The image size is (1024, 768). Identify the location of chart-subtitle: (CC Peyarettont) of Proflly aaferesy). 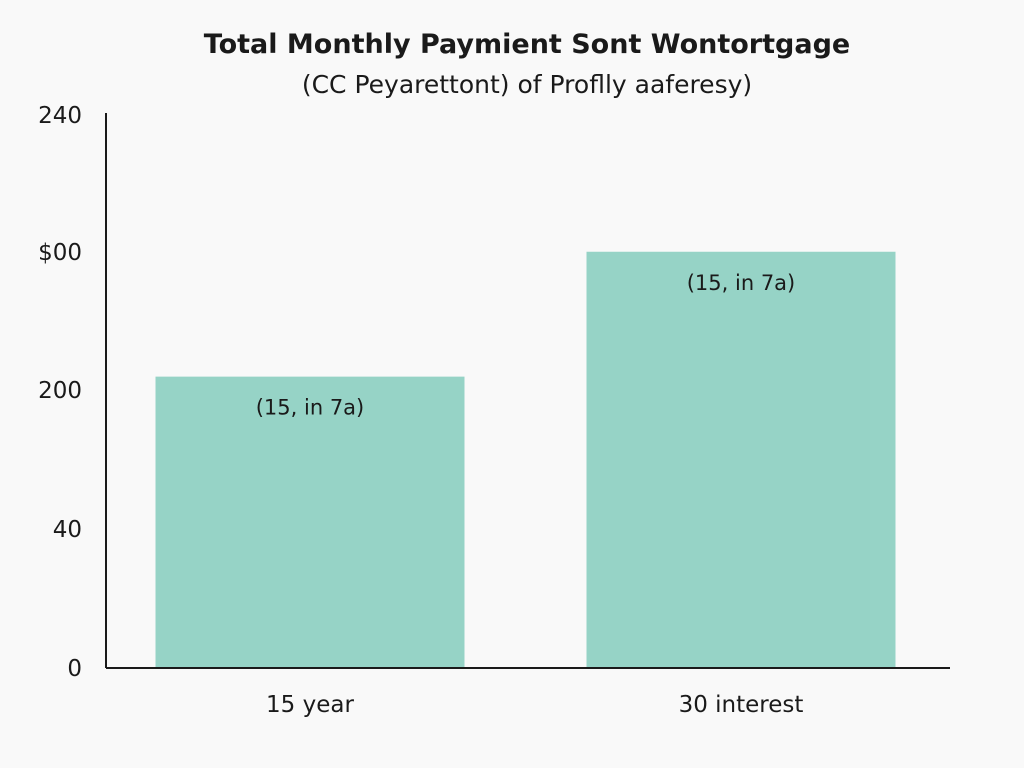
(527, 84).